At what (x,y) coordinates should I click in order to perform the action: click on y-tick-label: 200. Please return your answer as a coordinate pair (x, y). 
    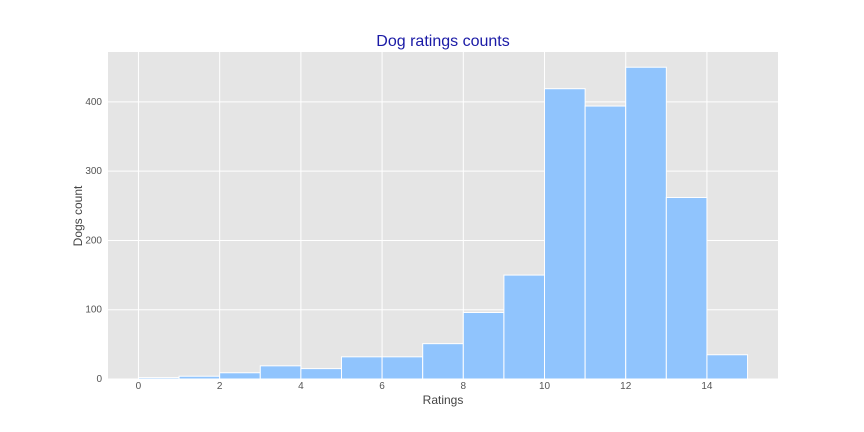
    Looking at the image, I should click on (93, 240).